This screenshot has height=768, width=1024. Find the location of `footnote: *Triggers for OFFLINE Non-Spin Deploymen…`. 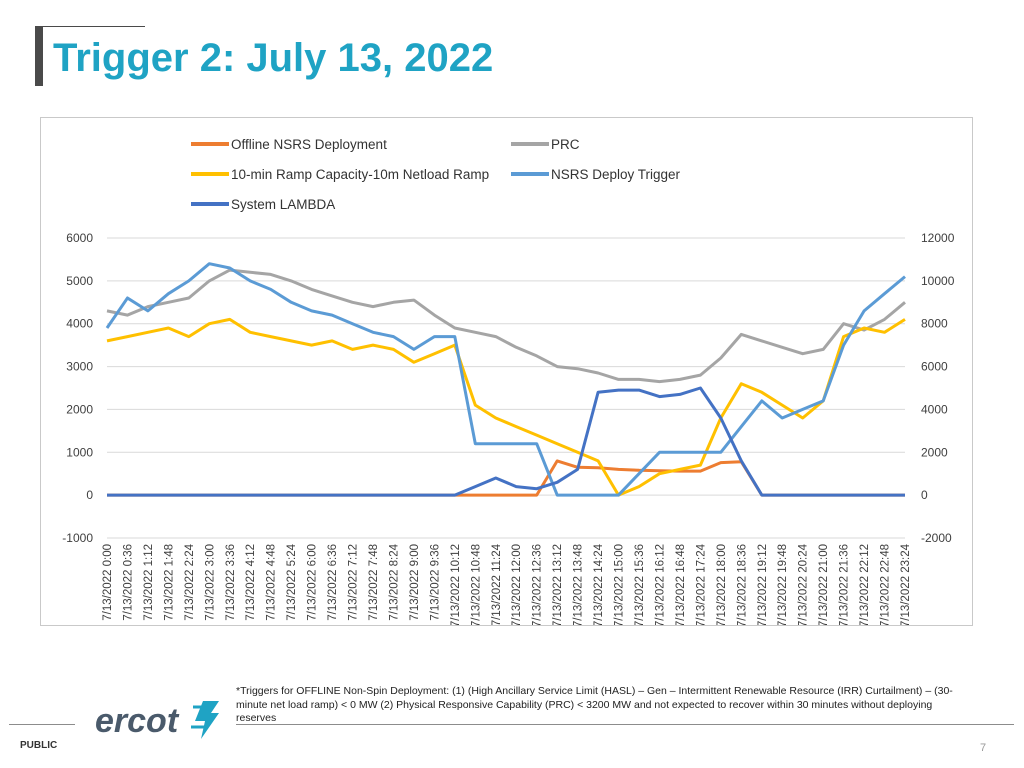

footnote: *Triggers for OFFLINE Non-Spin Deploymen… is located at coordinates (594, 704).